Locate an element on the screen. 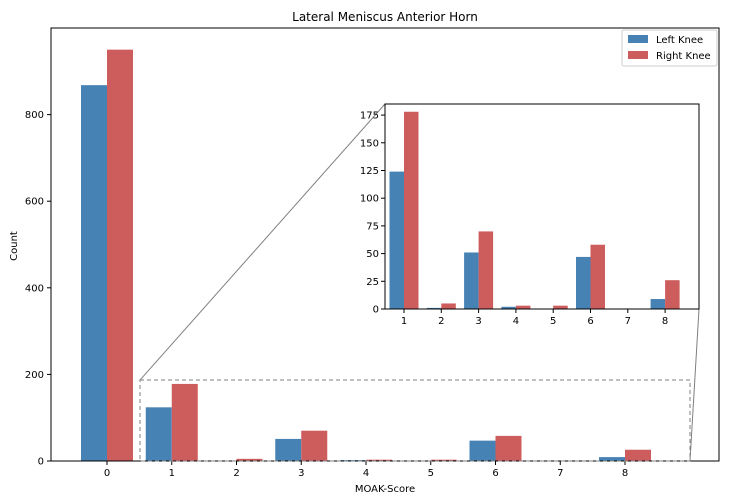  inset-x-tick-label-2: 2 is located at coordinates (441, 321).